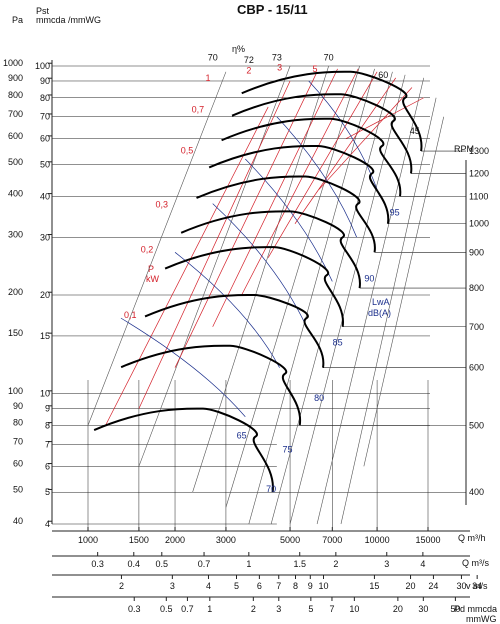 This screenshot has width=500, height=624. Describe the element at coordinates (97, 564) in the screenshot. I see `q-m3s-tick-label: 0.3` at that location.